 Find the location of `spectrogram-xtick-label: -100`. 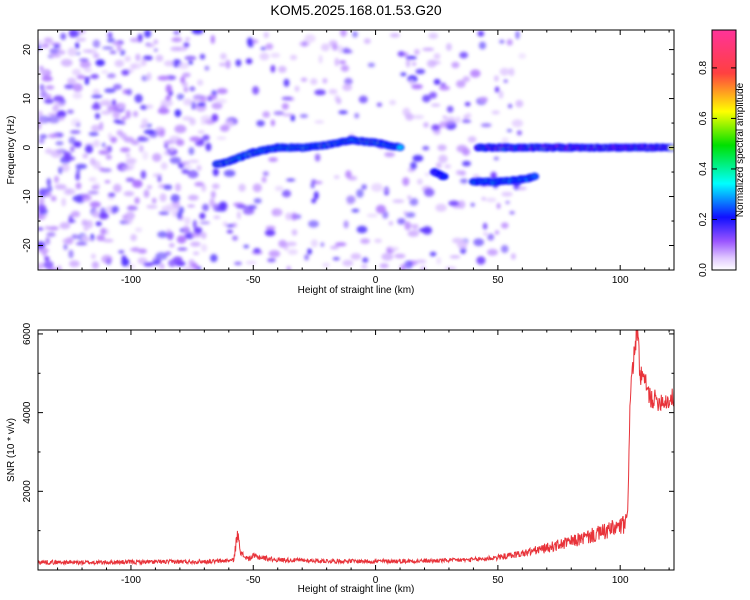

spectrogram-xtick-label: -100 is located at coordinates (131, 280).